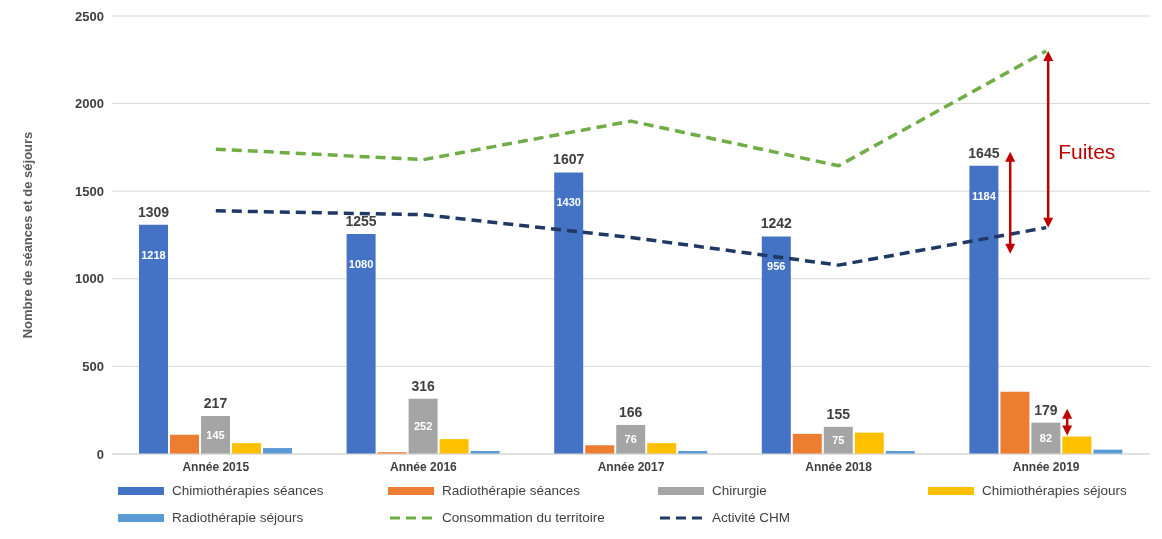  Describe the element at coordinates (630, 439) in the screenshot. I see `annotation: 76` at that location.